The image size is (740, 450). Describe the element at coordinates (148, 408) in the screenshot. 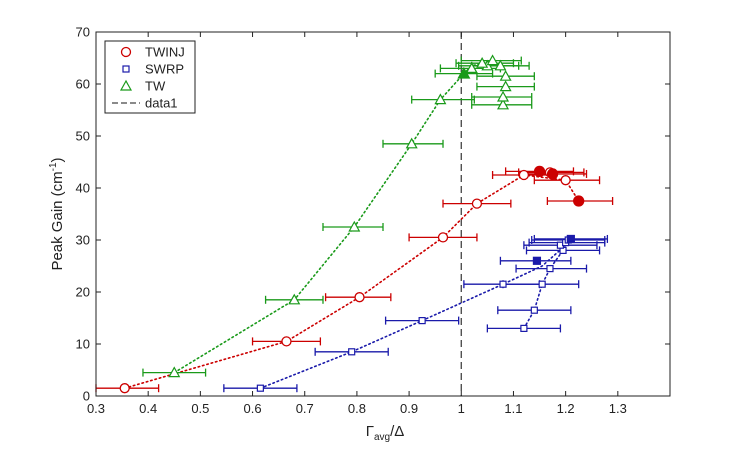

I see `x-tick-label: 0.4` at that location.